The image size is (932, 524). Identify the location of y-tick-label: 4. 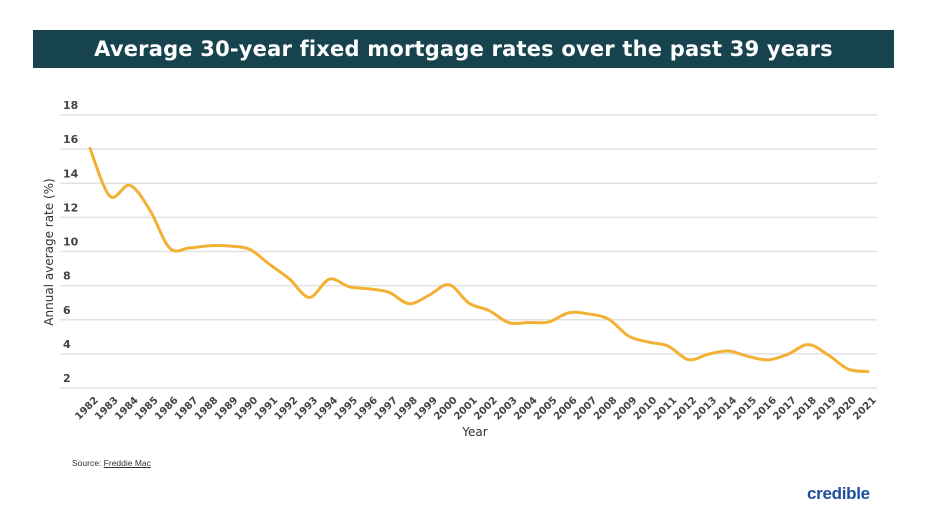
(67, 344).